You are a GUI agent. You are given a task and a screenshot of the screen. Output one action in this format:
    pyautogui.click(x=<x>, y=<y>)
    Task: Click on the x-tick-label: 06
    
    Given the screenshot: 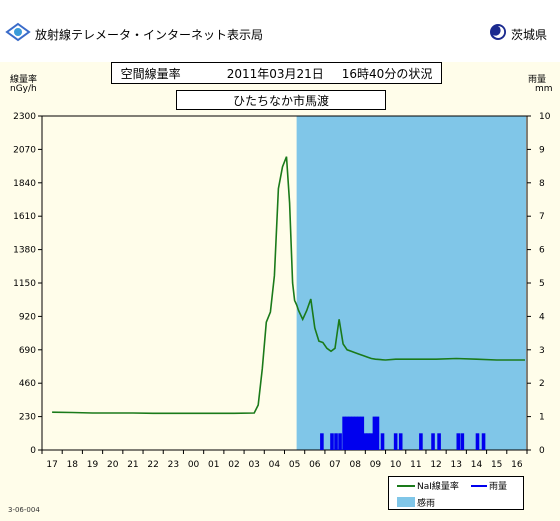 What is the action you would take?
    pyautogui.click(x=315, y=465)
    